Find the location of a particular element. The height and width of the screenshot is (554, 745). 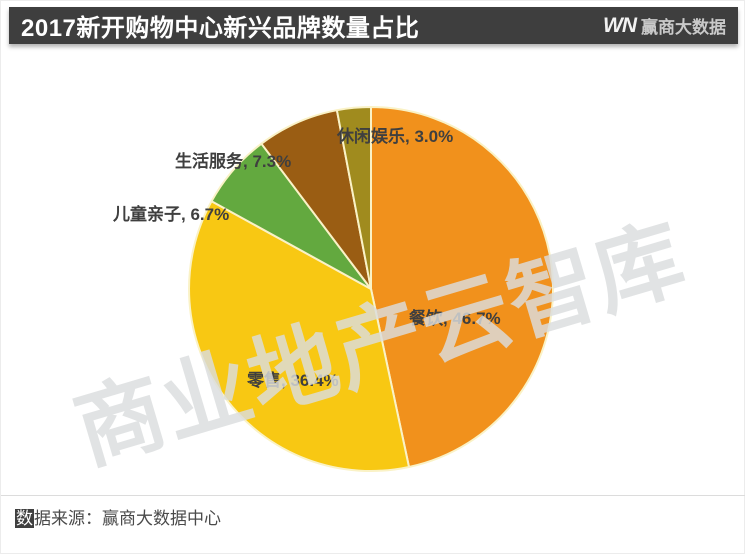

brand-logo: WN 赢商大数据 is located at coordinates (670, 25).